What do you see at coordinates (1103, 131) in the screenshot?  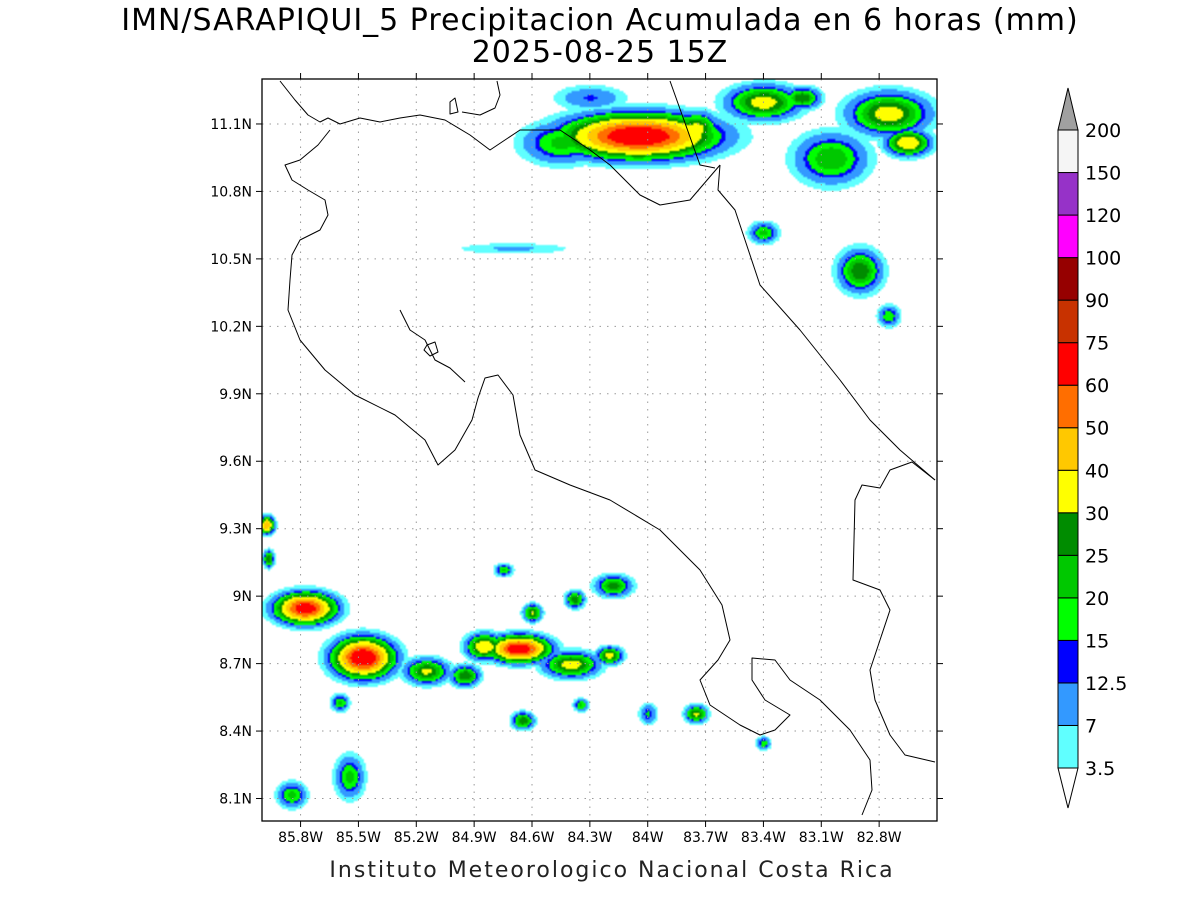 I see `colorbar-label: 200` at bounding box center [1103, 131].